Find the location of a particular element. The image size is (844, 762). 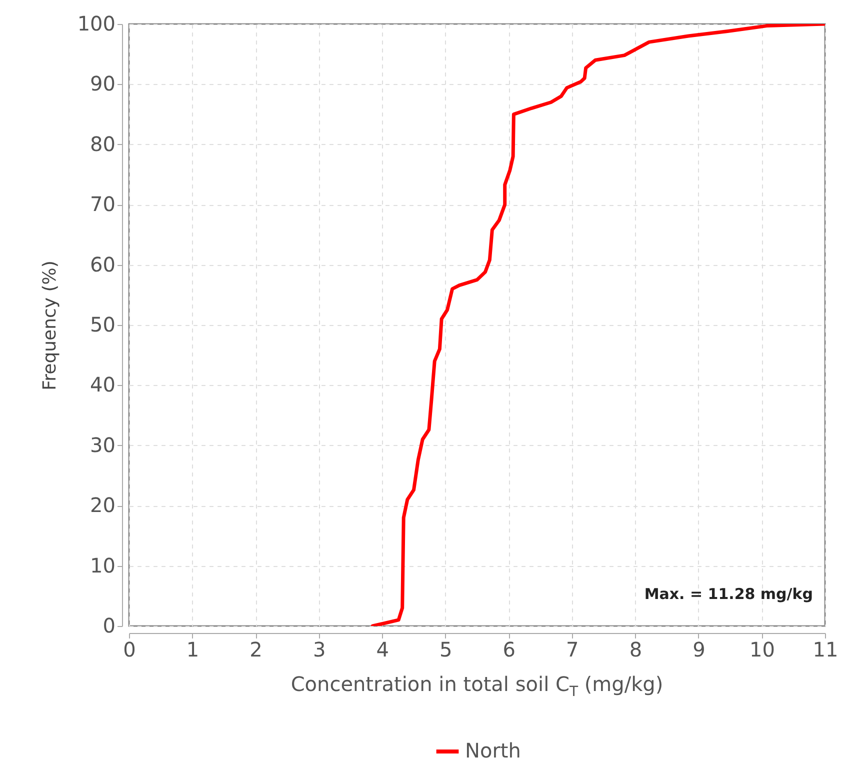

y-tick-label: 20 is located at coordinates (103, 505).